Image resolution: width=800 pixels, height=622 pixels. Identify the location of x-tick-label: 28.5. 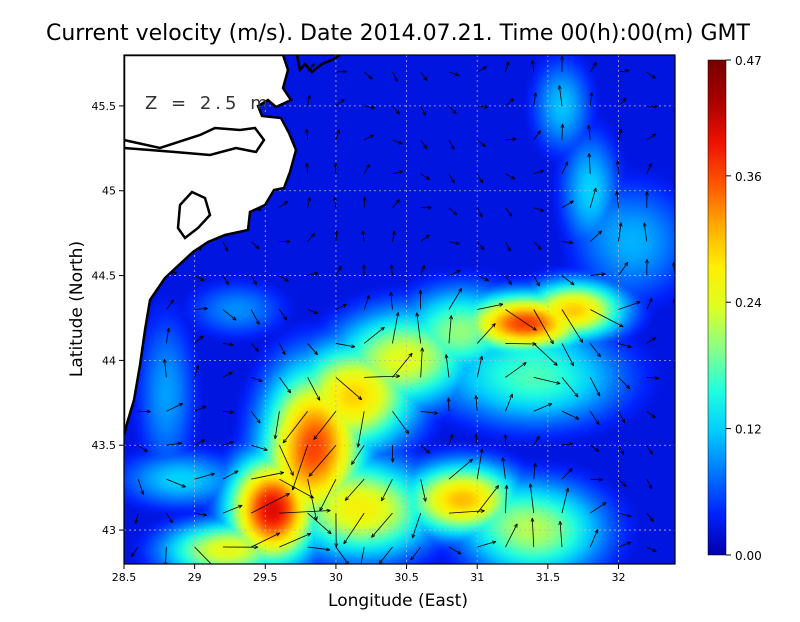
(124, 577).